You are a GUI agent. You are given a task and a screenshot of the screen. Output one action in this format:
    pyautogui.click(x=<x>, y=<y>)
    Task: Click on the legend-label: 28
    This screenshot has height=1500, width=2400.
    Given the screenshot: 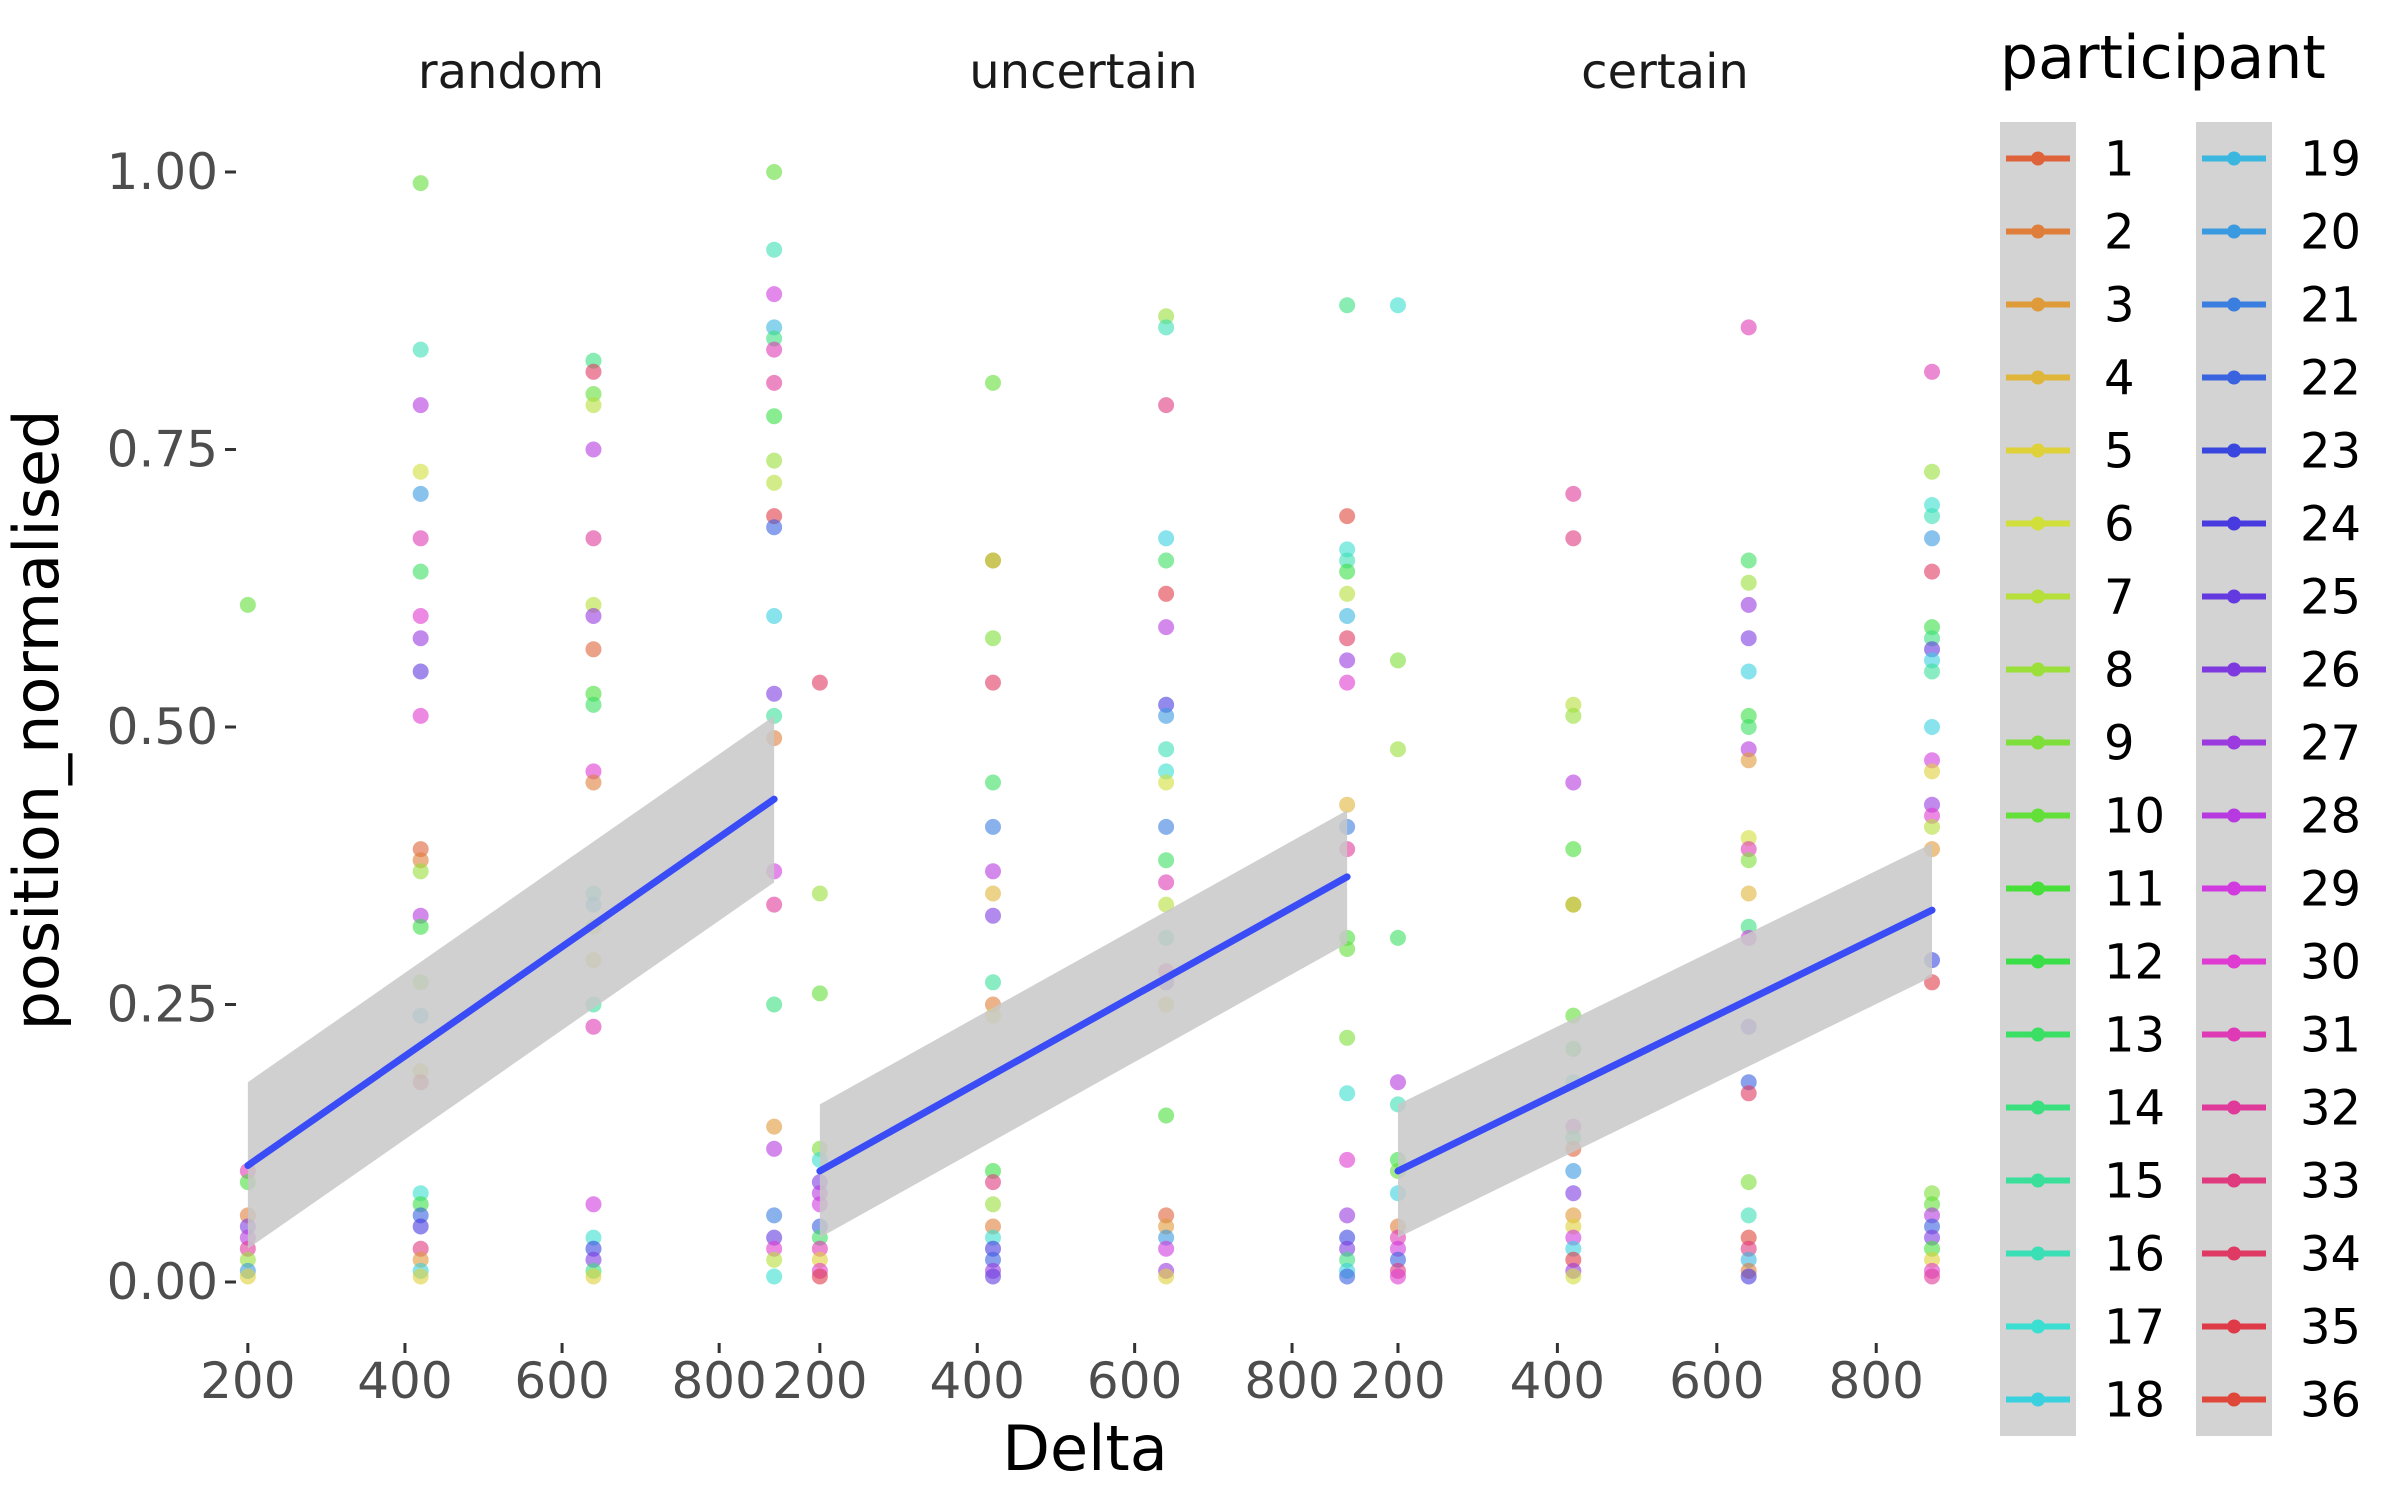 What is the action you would take?
    pyautogui.click(x=2330, y=817)
    